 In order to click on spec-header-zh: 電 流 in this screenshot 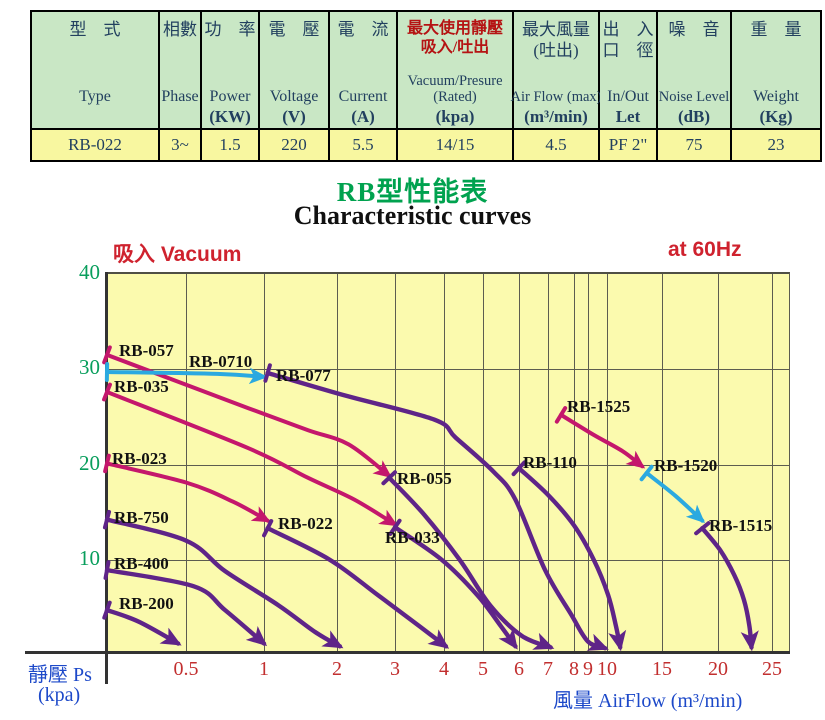, I will do `click(363, 29)`.